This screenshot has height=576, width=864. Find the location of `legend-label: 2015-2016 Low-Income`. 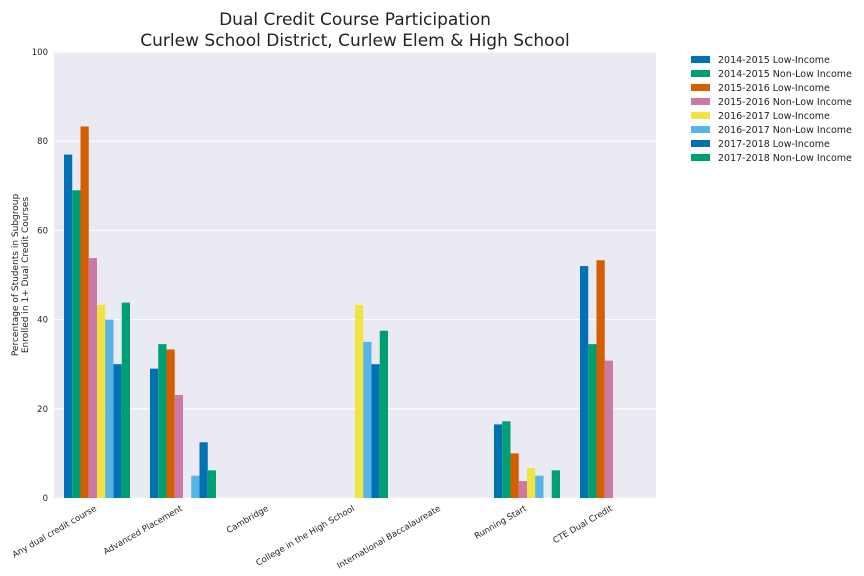

legend-label: 2015-2016 Low-Income is located at coordinates (774, 88).